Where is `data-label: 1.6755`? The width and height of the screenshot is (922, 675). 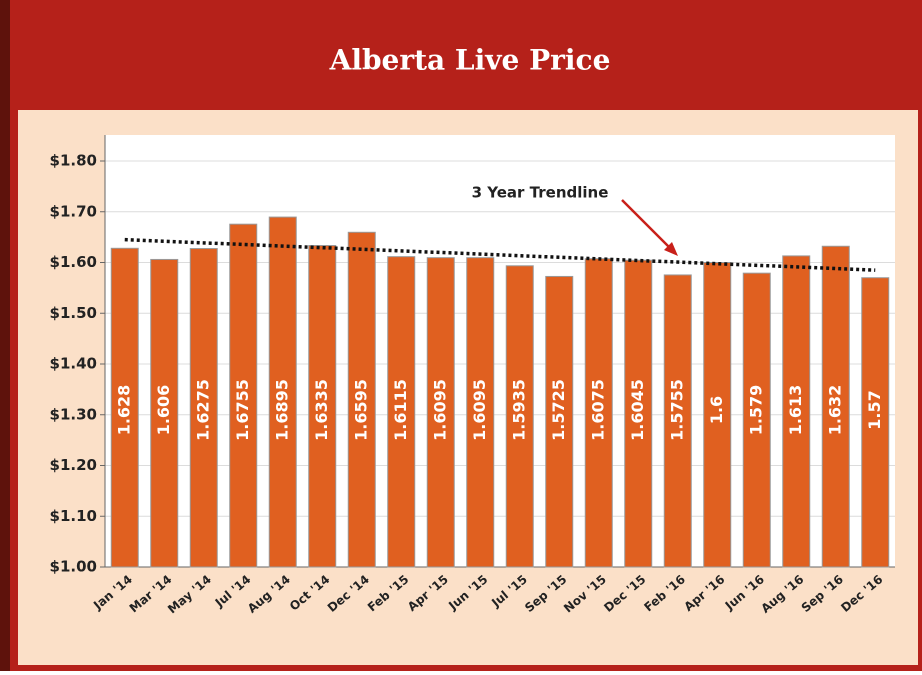 data-label: 1.6755 is located at coordinates (242, 410).